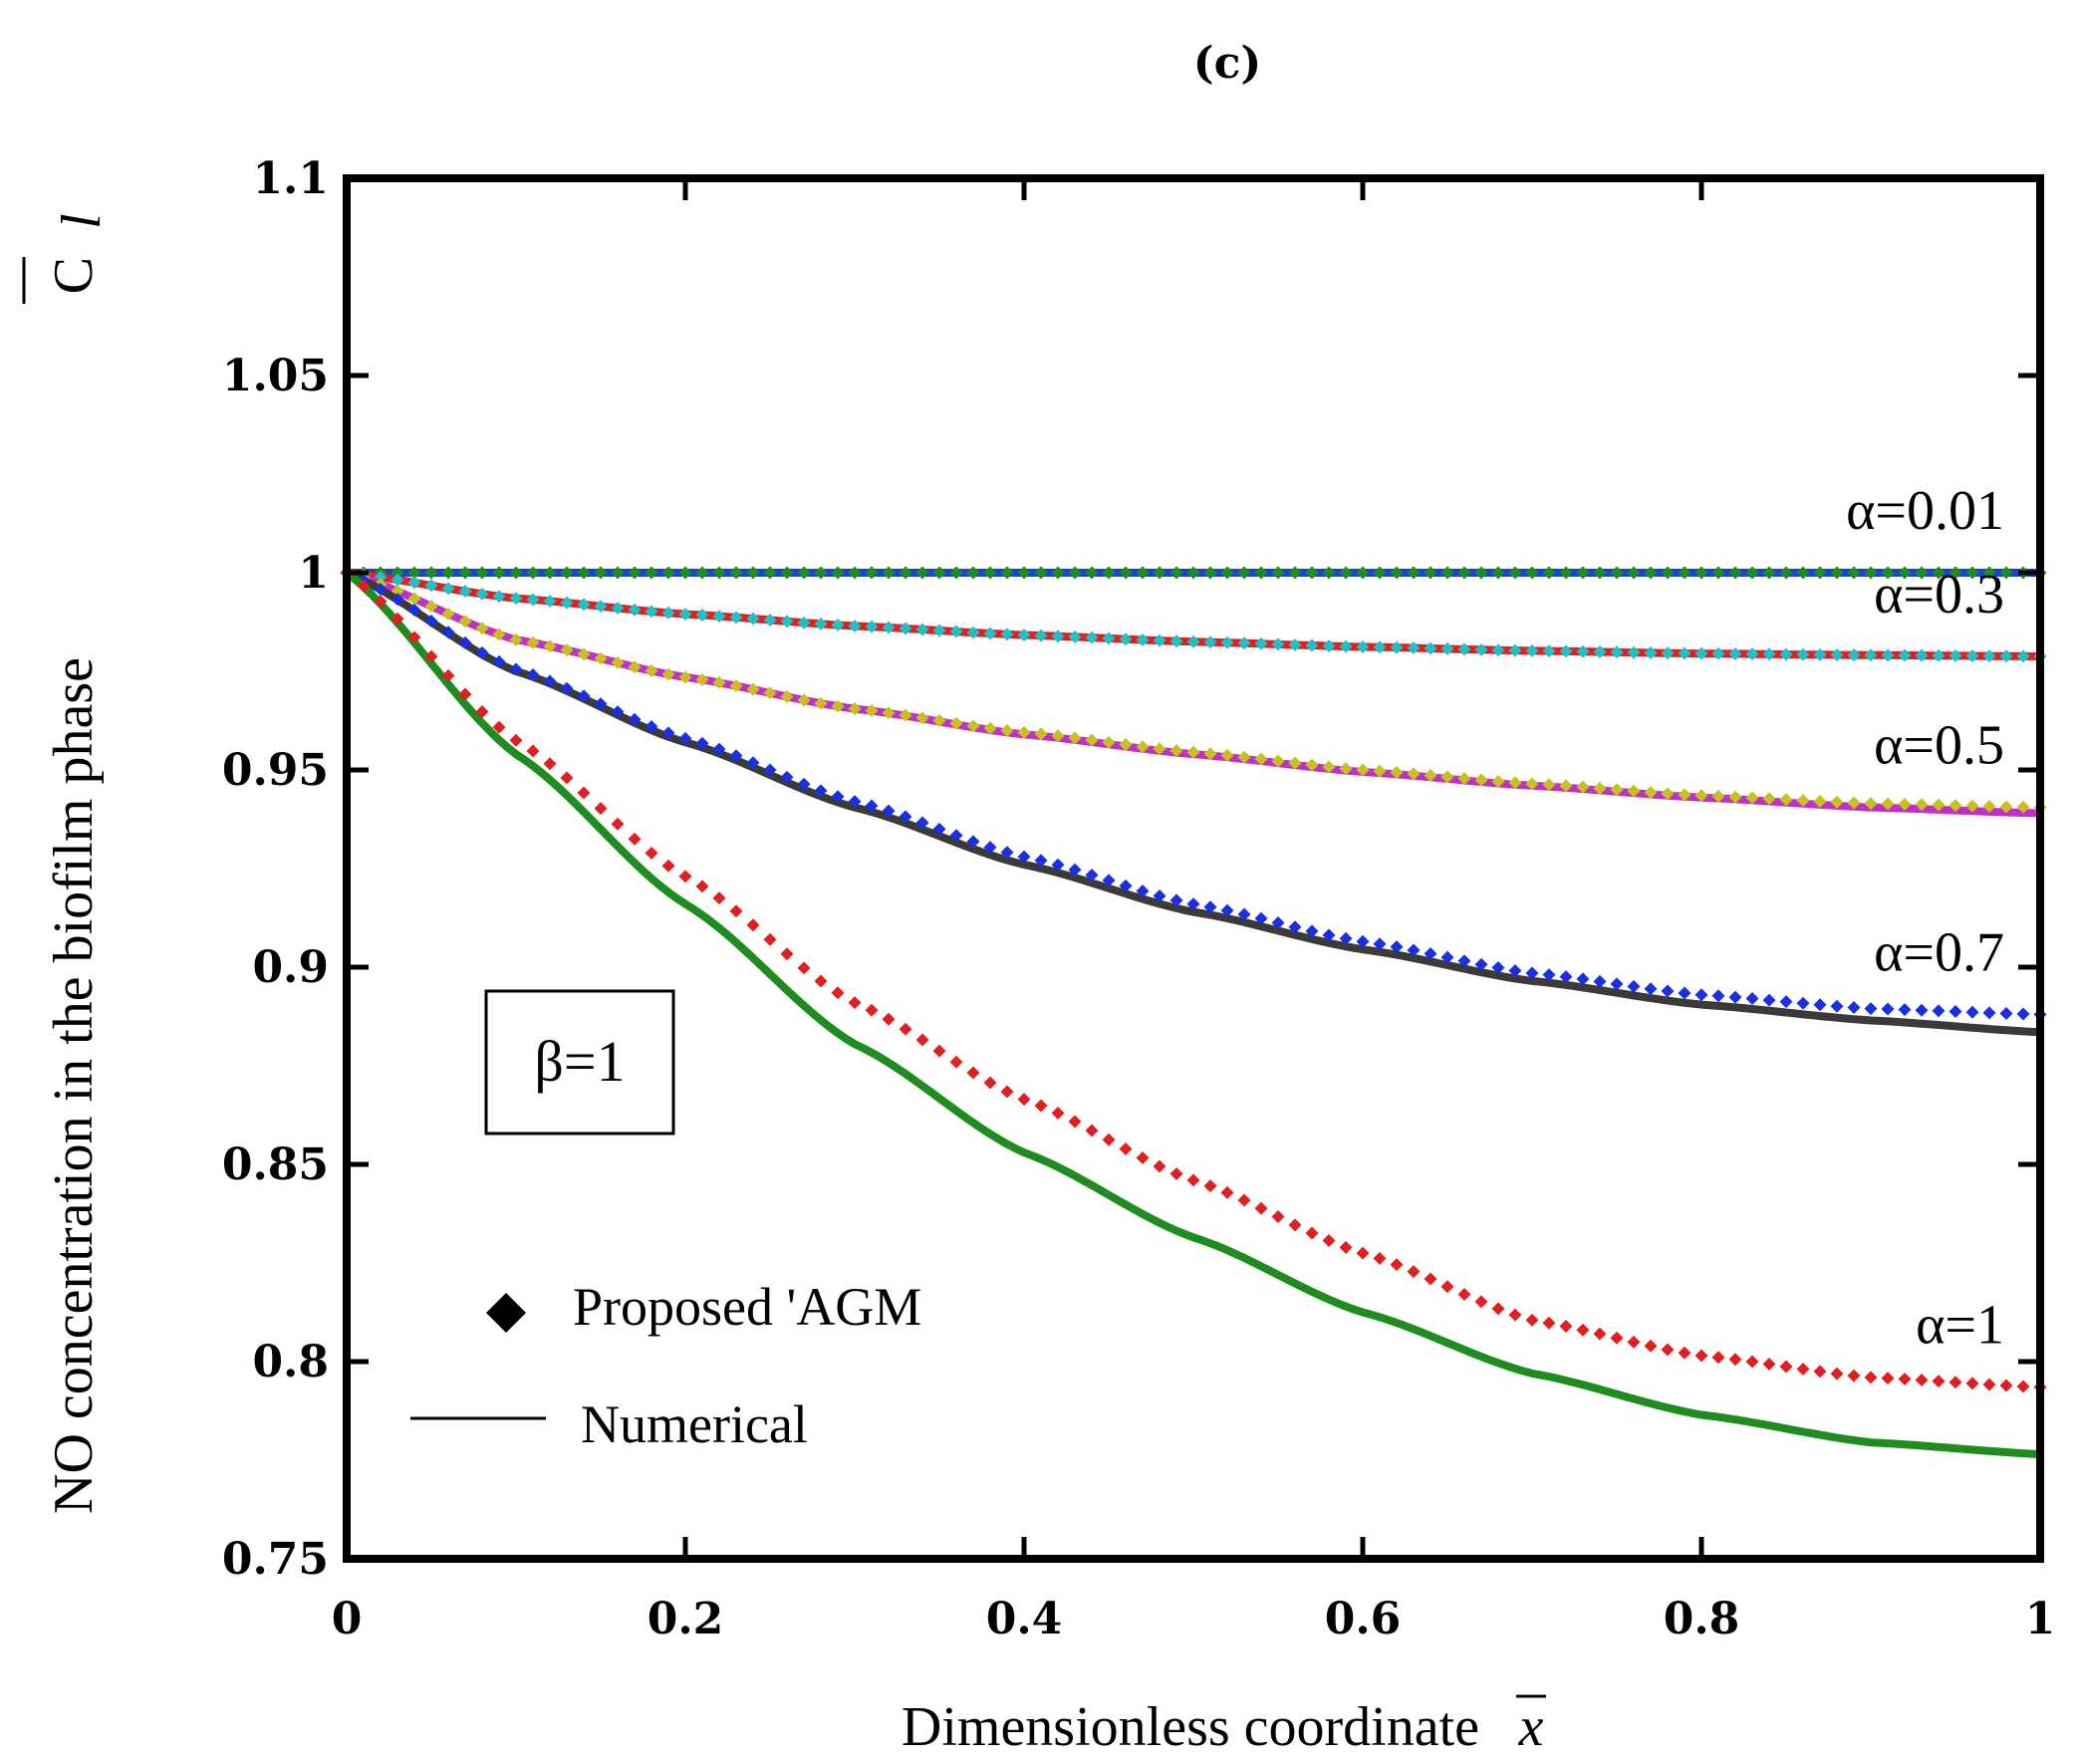 The height and width of the screenshot is (1764, 2080). I want to click on curve-label-alpha: α=0.3, so click(1939, 595).